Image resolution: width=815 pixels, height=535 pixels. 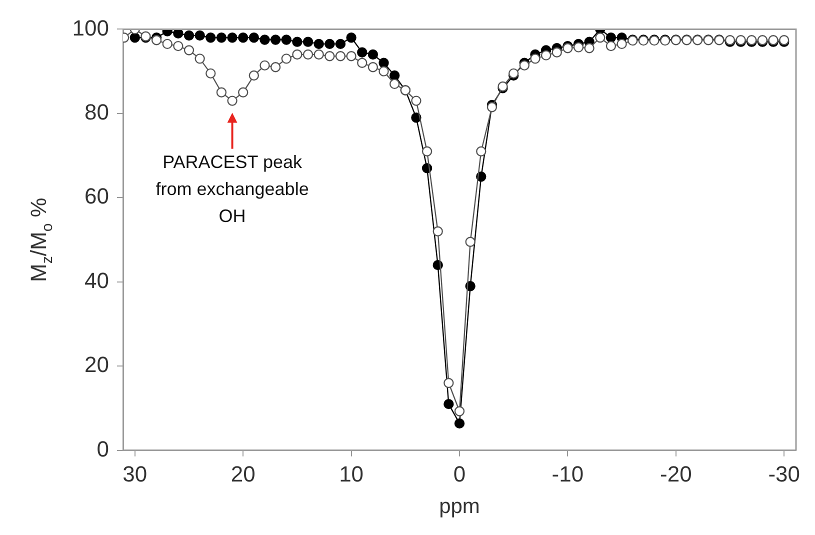 What do you see at coordinates (102, 449) in the screenshot?
I see `y-tick-label: 0` at bounding box center [102, 449].